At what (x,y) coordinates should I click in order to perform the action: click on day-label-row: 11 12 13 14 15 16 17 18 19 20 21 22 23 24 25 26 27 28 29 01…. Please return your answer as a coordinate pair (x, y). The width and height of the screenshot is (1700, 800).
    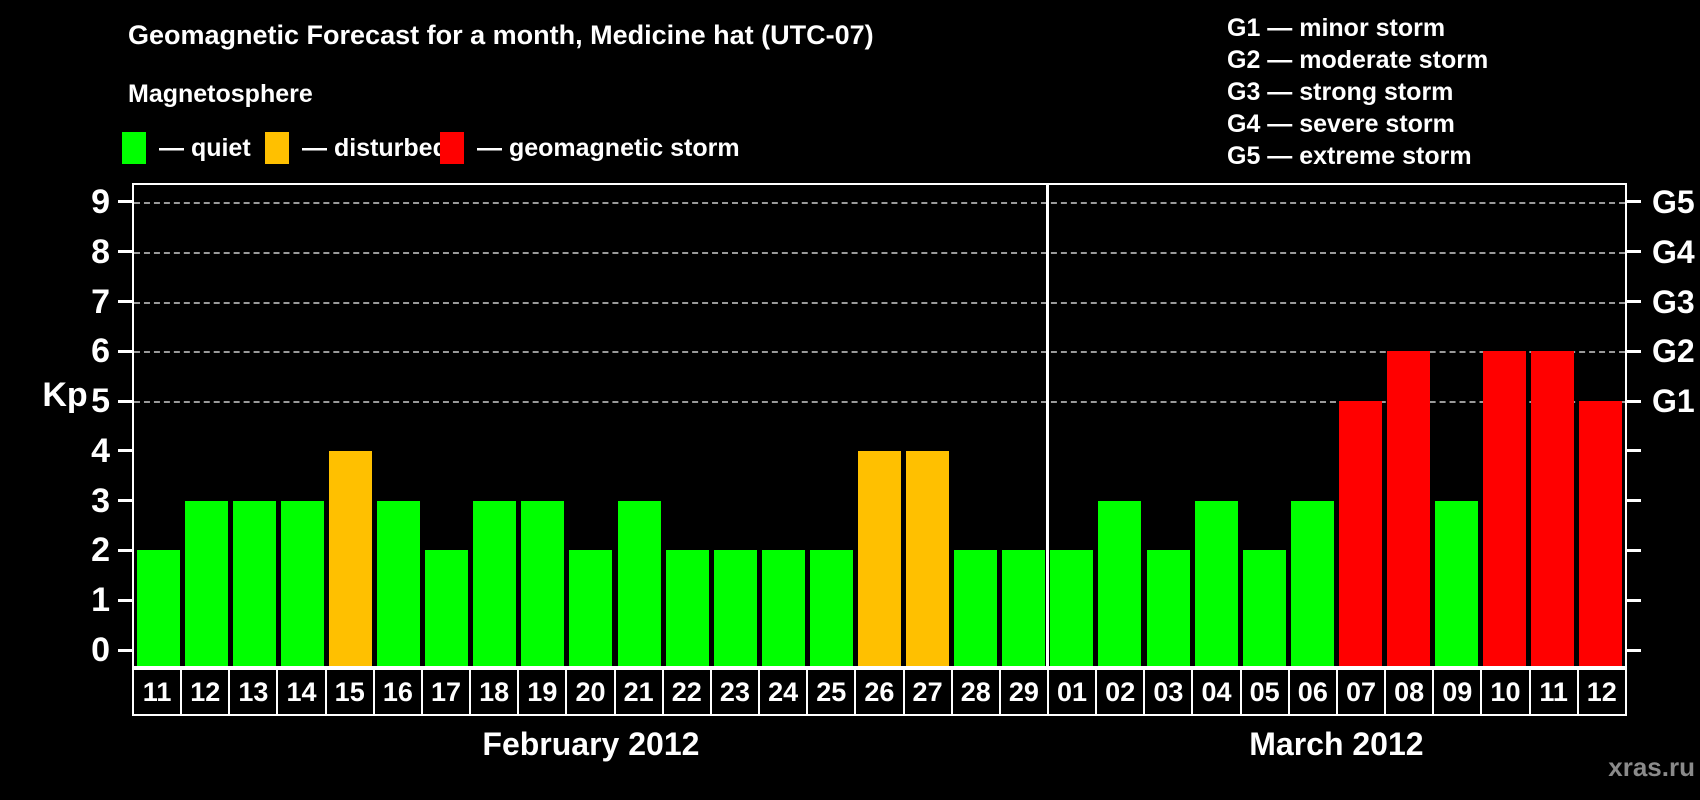
    Looking at the image, I should click on (879, 692).